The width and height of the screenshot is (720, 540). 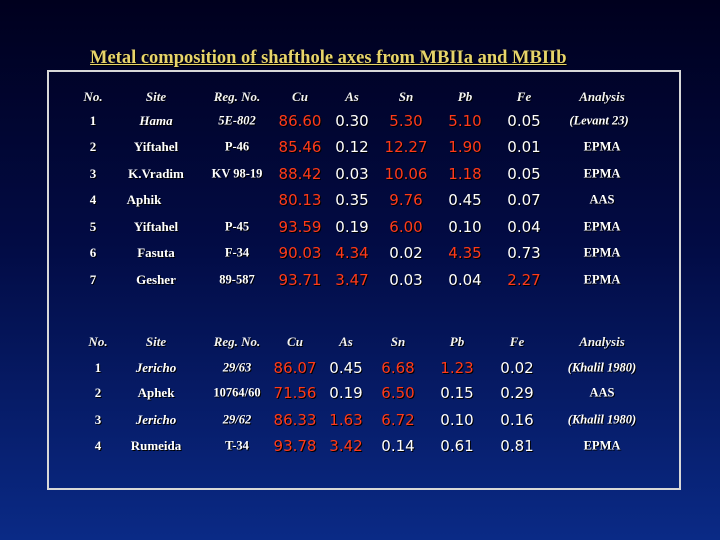 What do you see at coordinates (93, 252) in the screenshot?
I see `cell-no: 6` at bounding box center [93, 252].